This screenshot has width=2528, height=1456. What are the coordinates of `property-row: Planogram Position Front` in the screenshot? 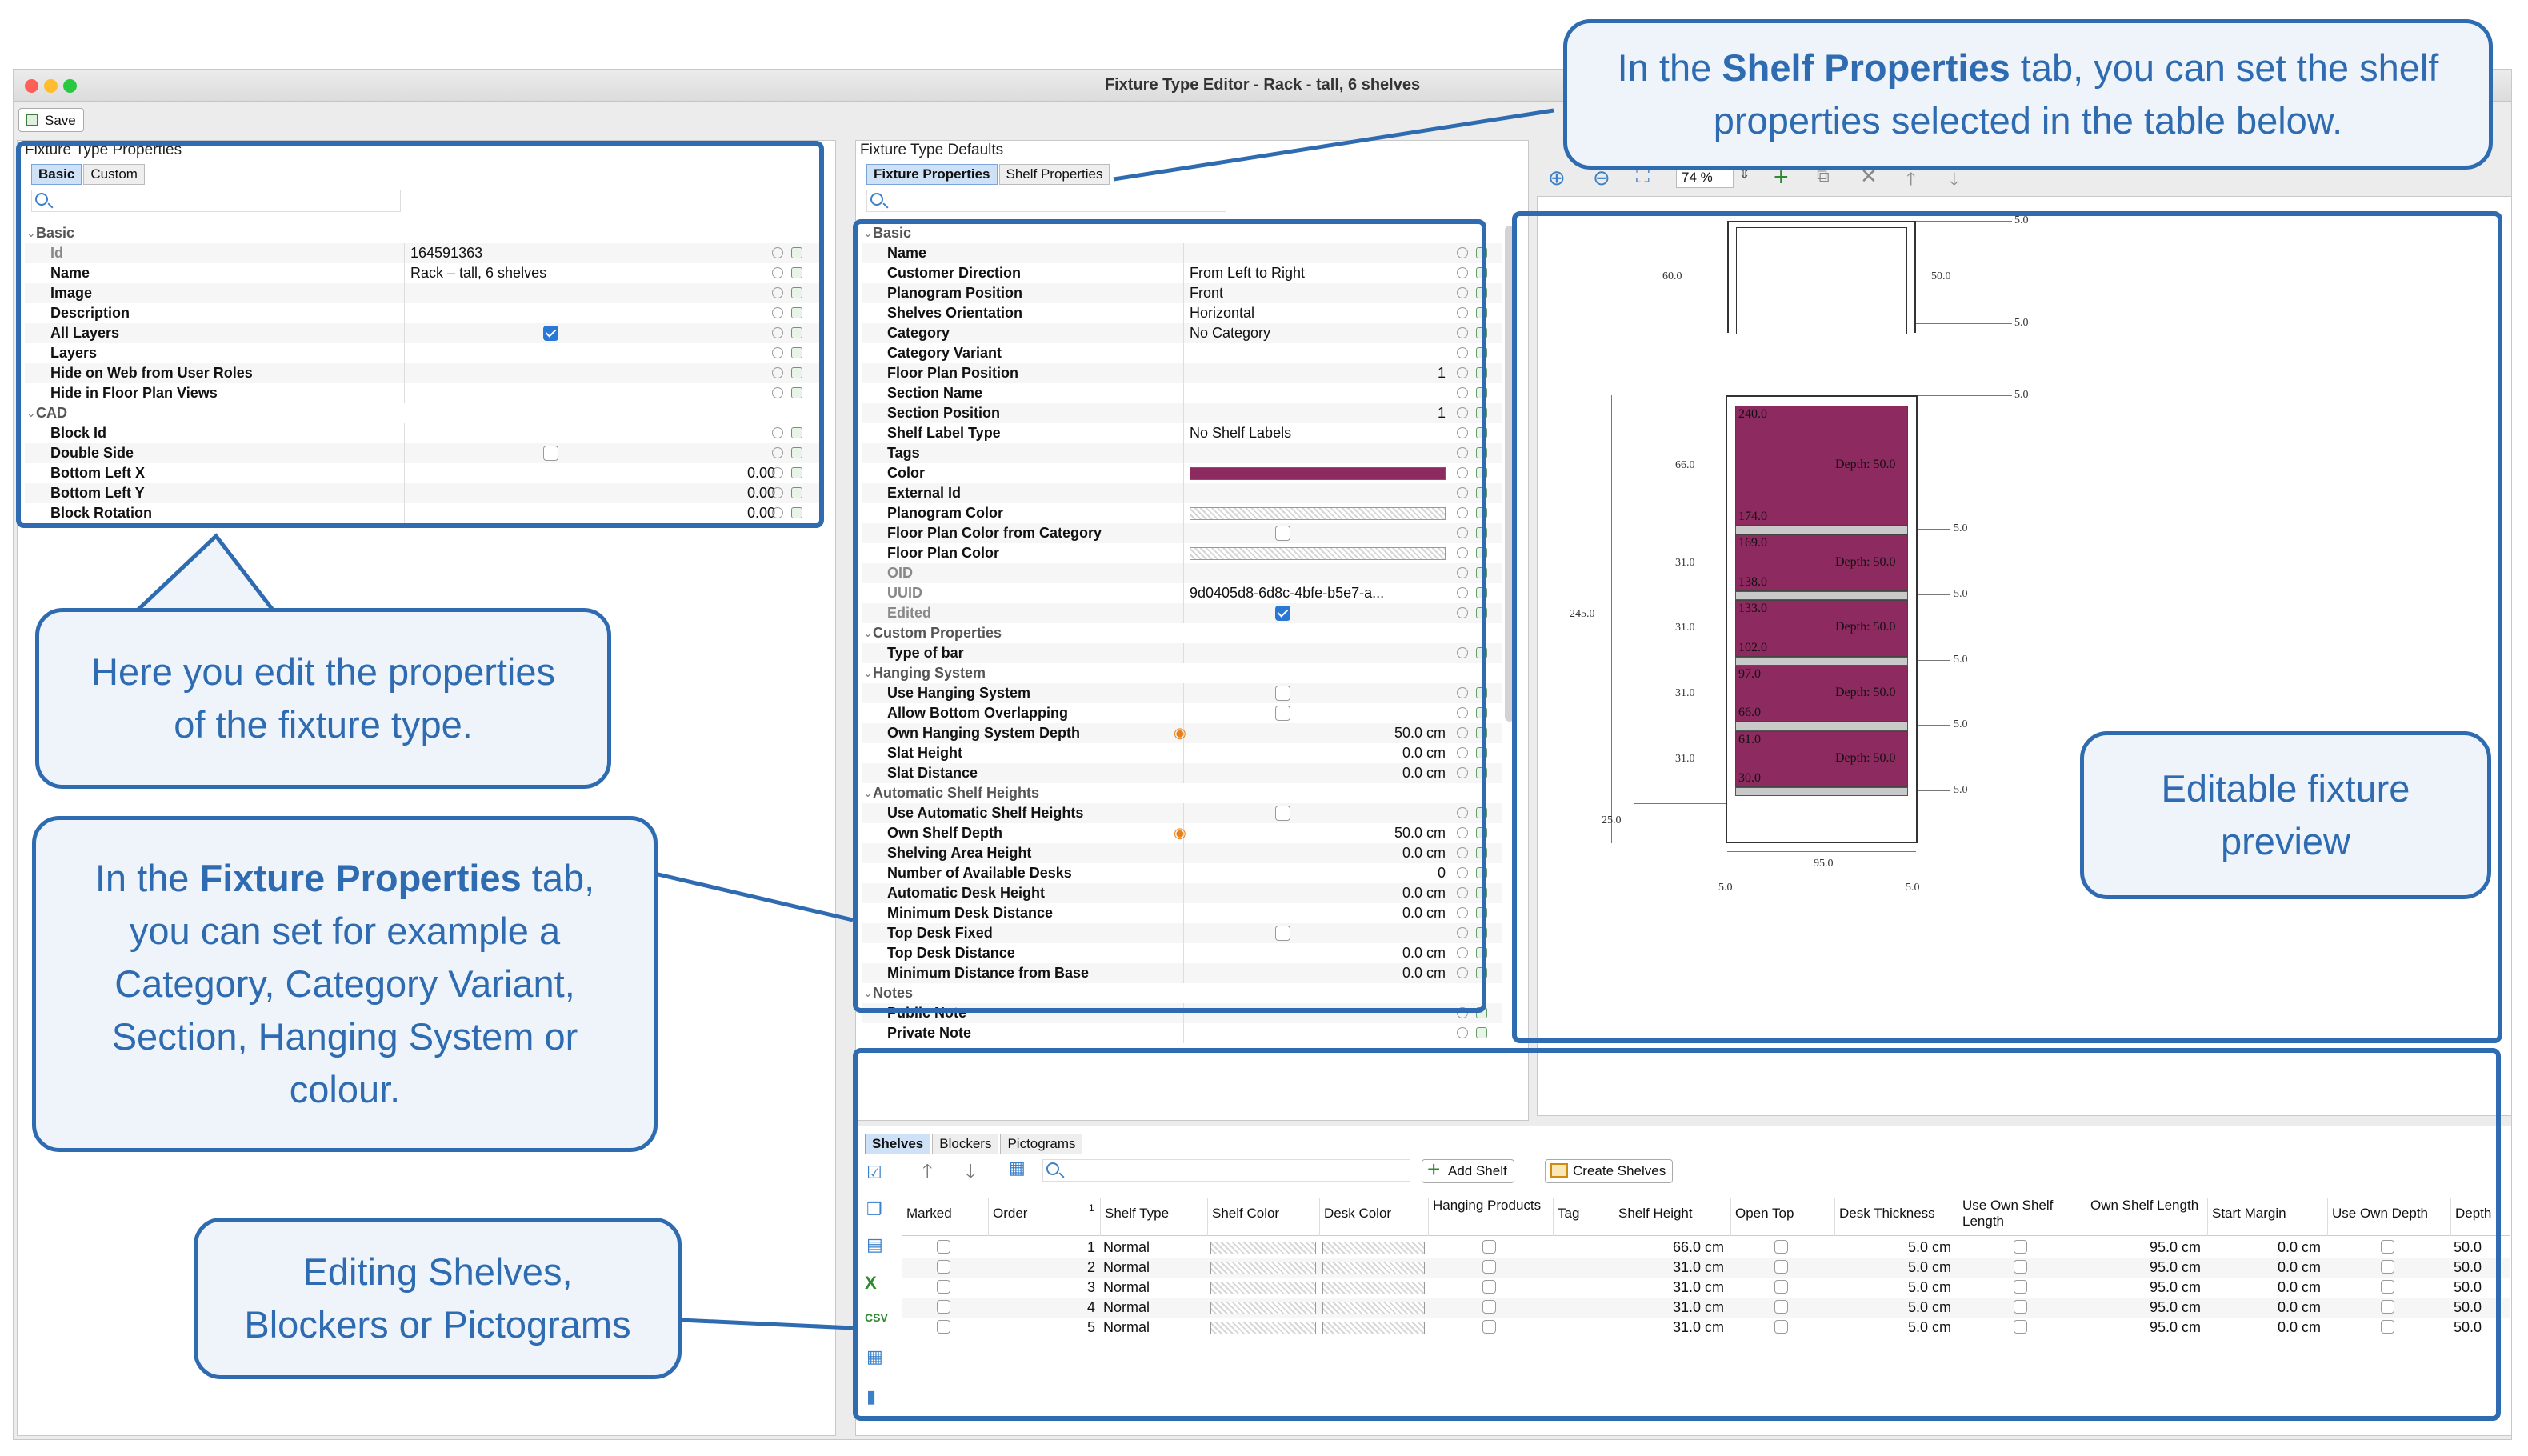 It's located at (1182, 293).